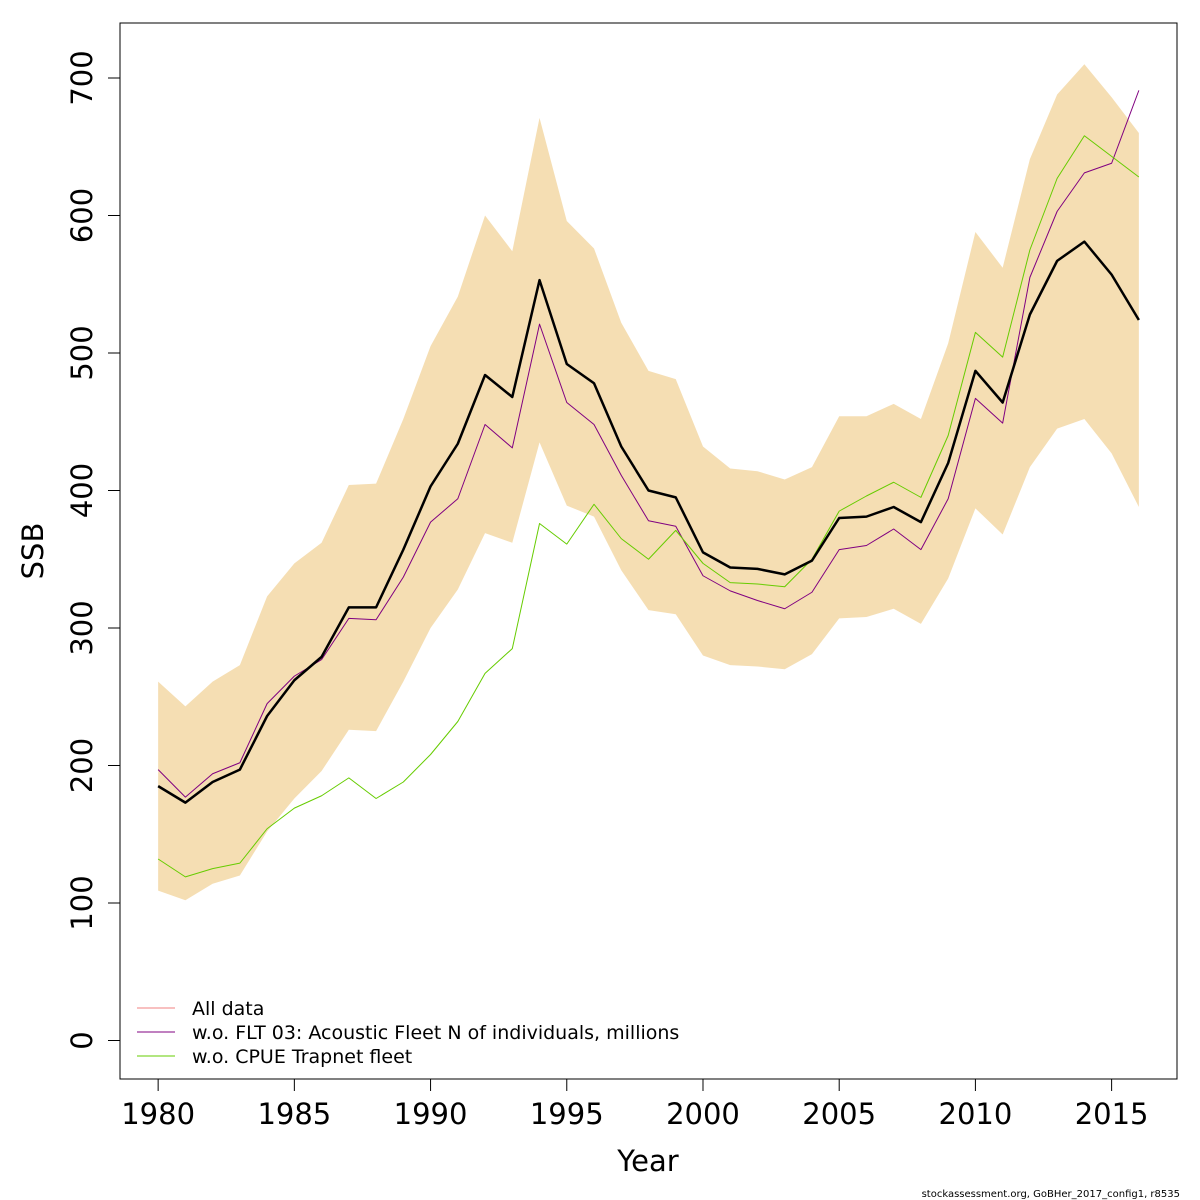  Describe the element at coordinates (703, 1114) in the screenshot. I see `x-tick-label: 2000` at that location.